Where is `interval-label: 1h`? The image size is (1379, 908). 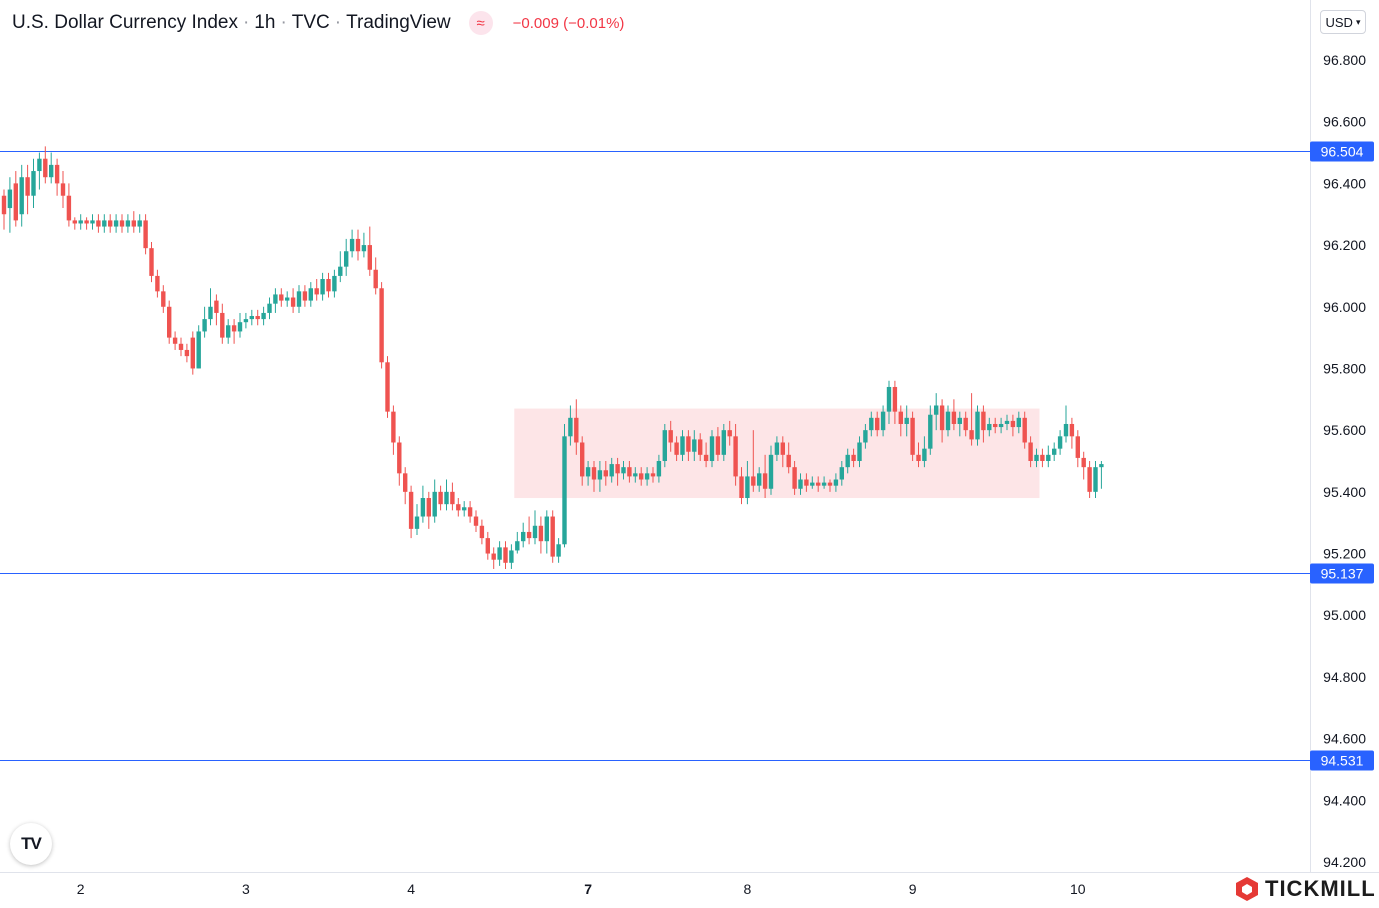
interval-label: 1h is located at coordinates (265, 22).